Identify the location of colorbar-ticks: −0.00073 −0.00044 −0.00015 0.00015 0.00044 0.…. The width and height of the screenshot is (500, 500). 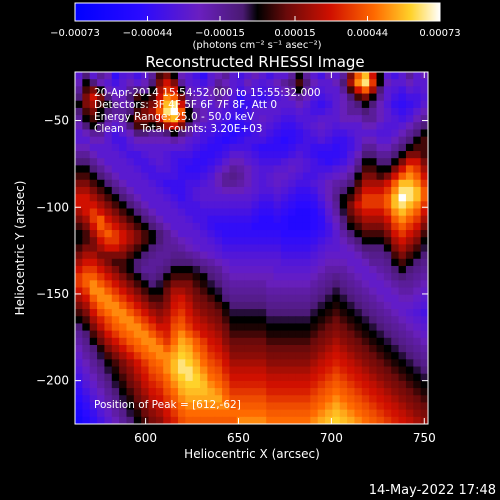
(255, 27).